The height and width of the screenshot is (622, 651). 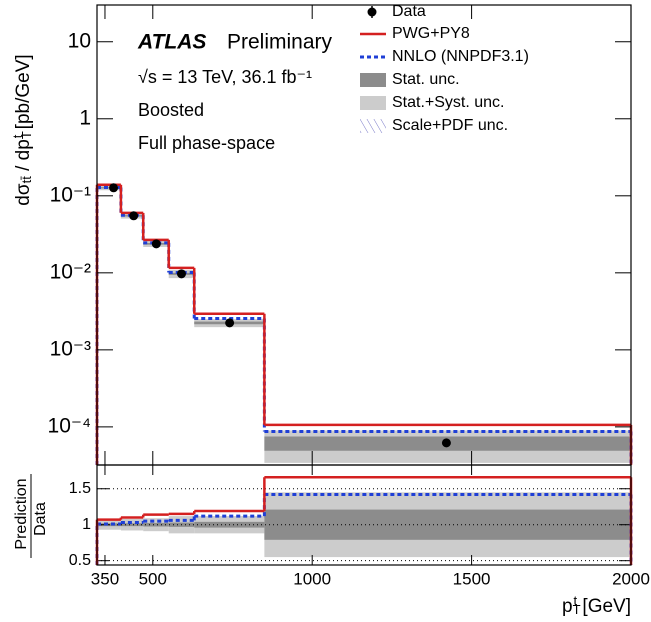 I want to click on y-label-part: [pb/GeV], so click(x=23, y=94).